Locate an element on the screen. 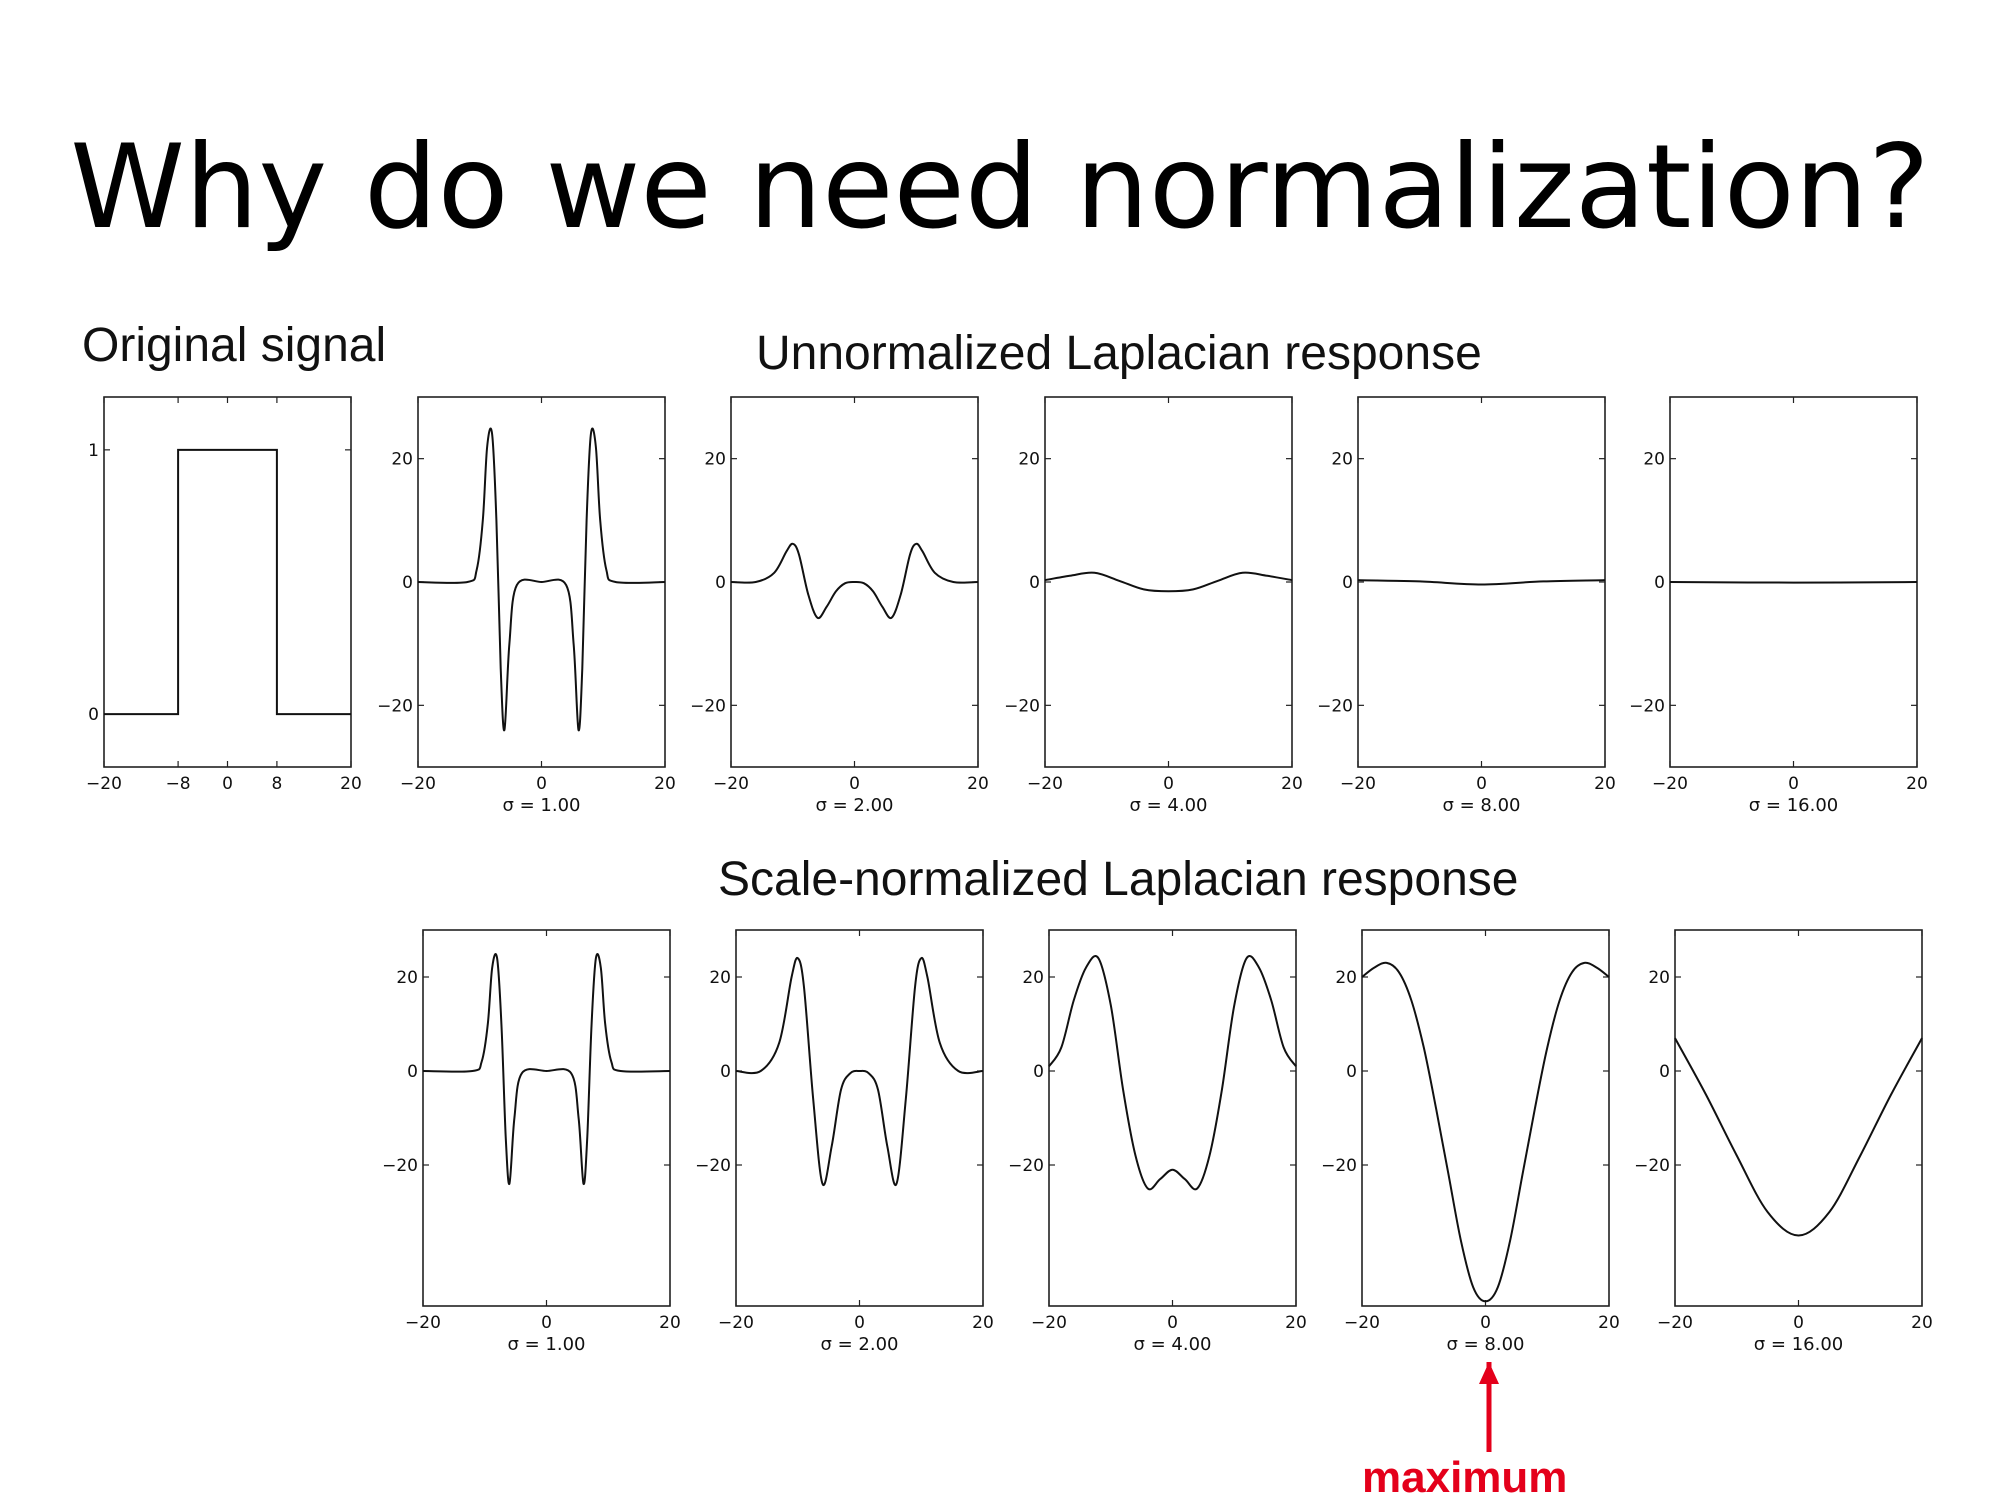  x-axis-label: σ = 16.00 is located at coordinates (1798, 1344).